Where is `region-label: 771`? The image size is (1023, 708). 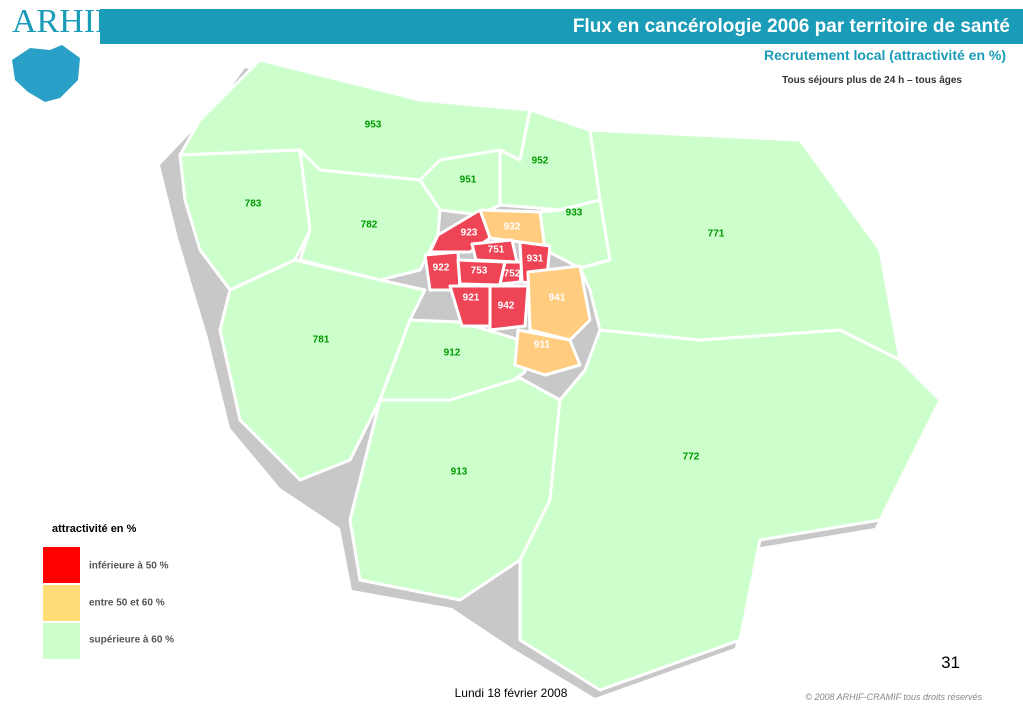
region-label: 771 is located at coordinates (716, 234).